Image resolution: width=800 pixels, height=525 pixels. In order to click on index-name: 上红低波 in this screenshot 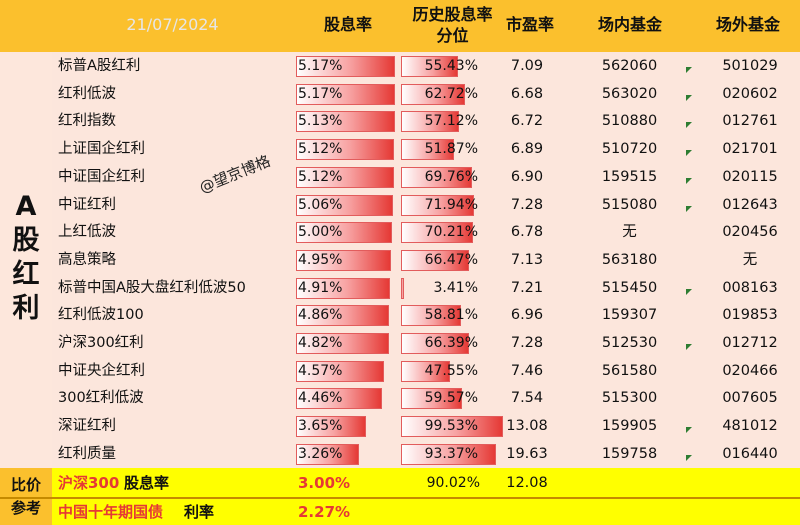, I will do `click(87, 232)`.